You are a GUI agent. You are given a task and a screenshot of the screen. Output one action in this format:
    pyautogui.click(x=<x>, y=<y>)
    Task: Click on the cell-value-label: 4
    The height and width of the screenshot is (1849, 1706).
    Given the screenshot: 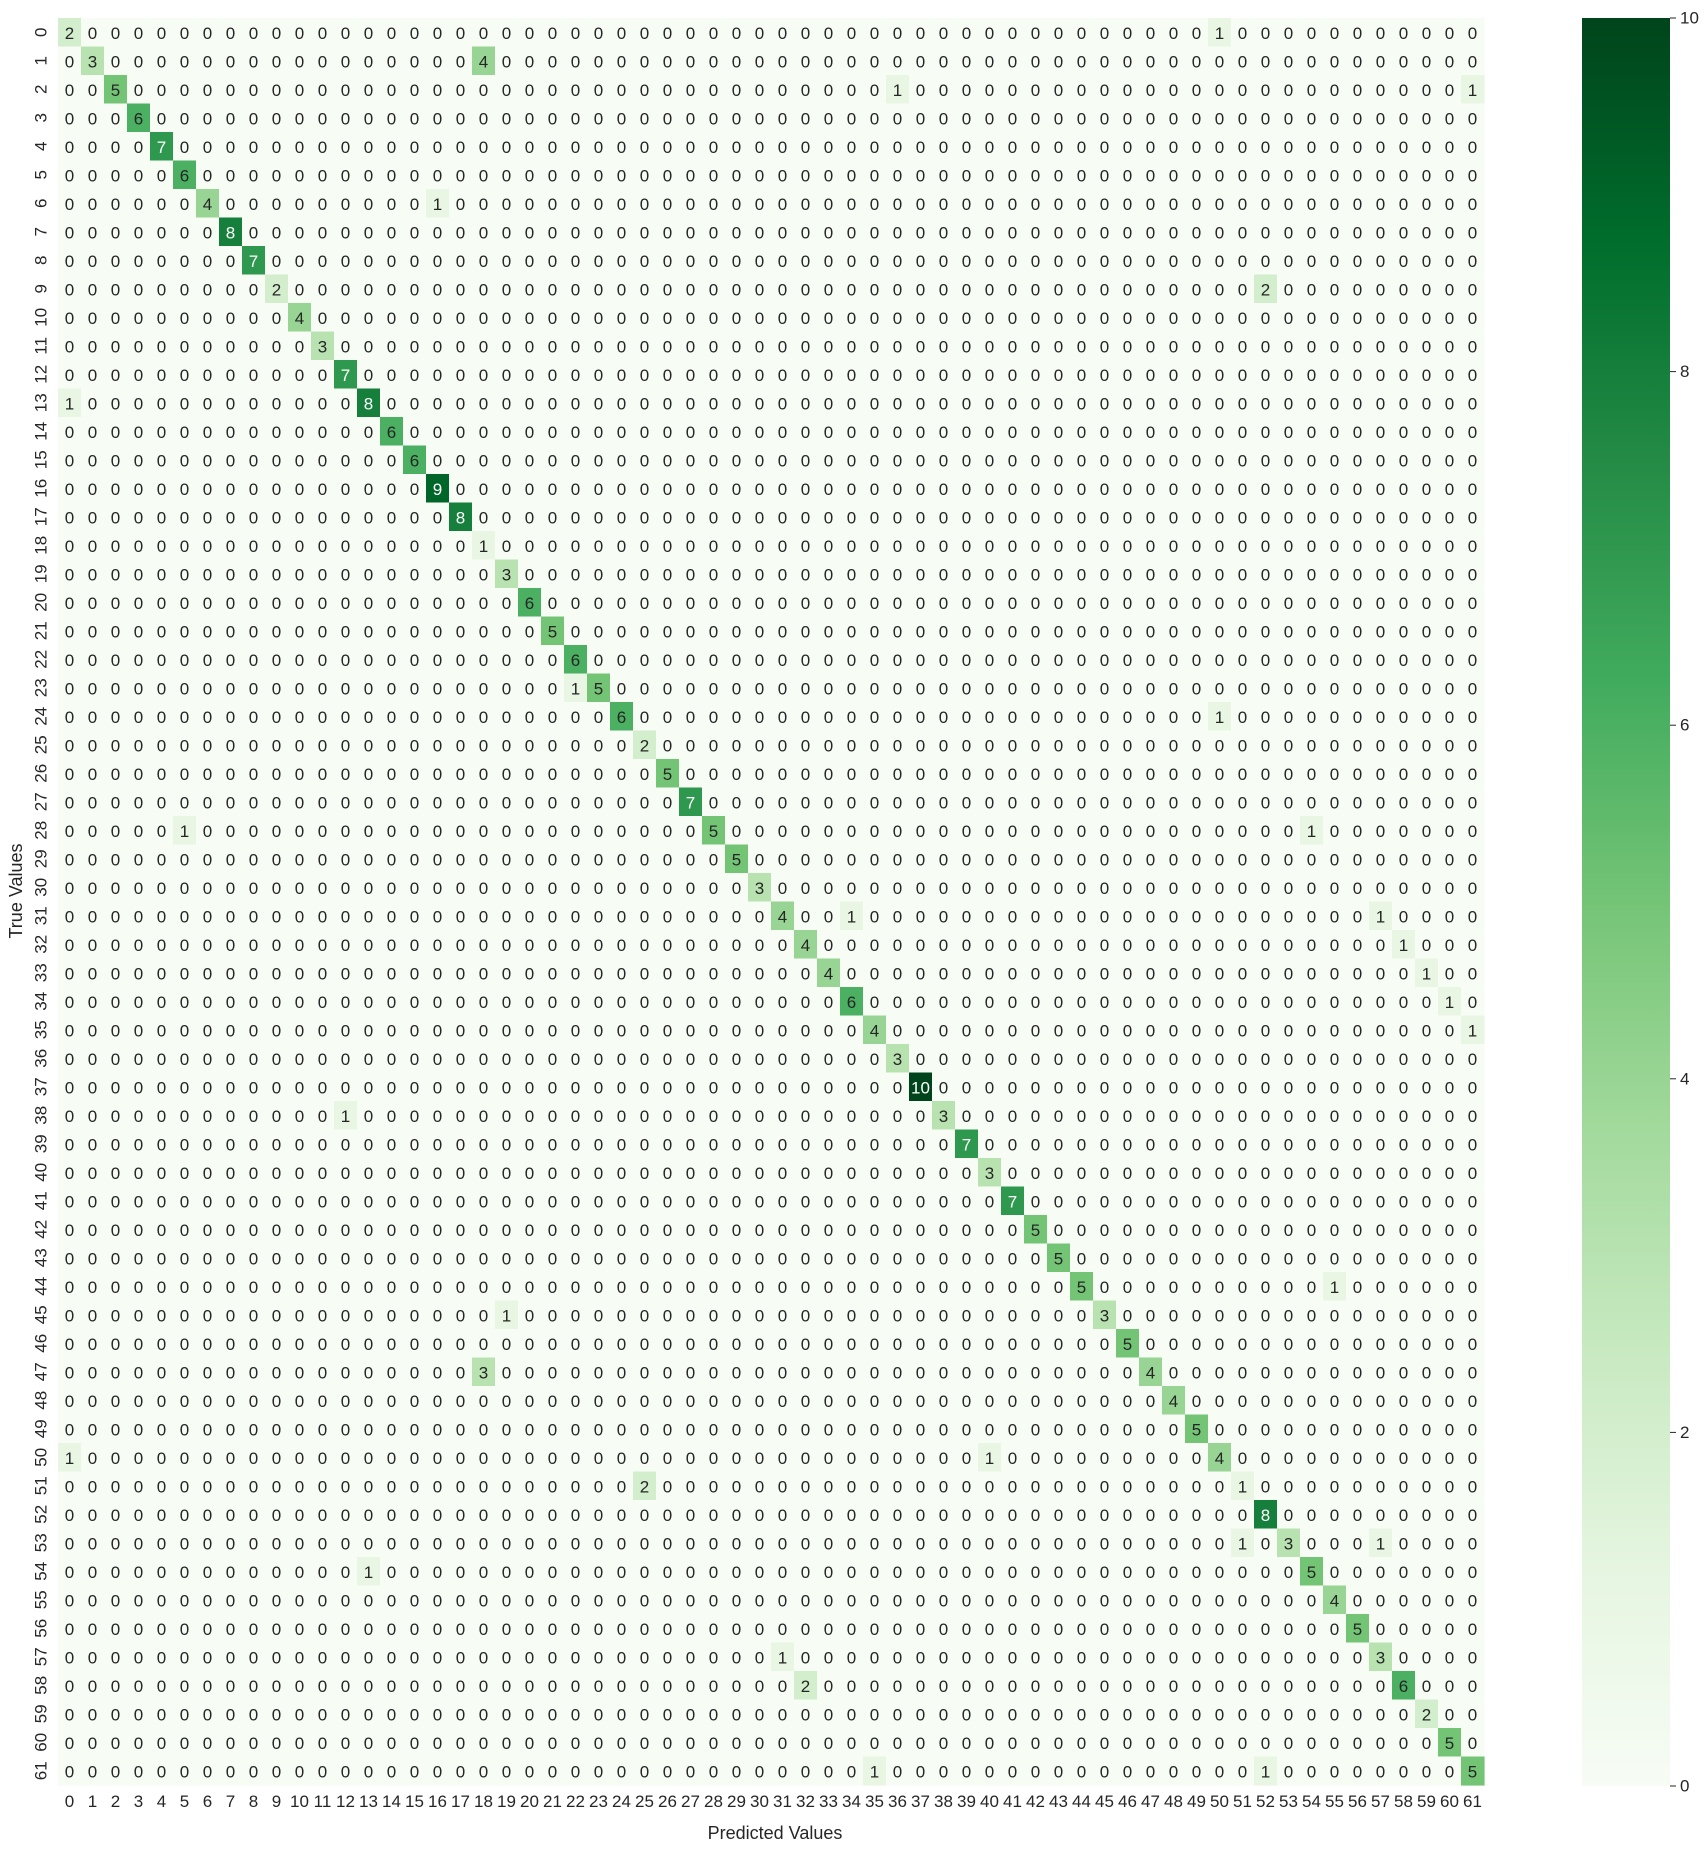 What is the action you would take?
    pyautogui.click(x=805, y=945)
    